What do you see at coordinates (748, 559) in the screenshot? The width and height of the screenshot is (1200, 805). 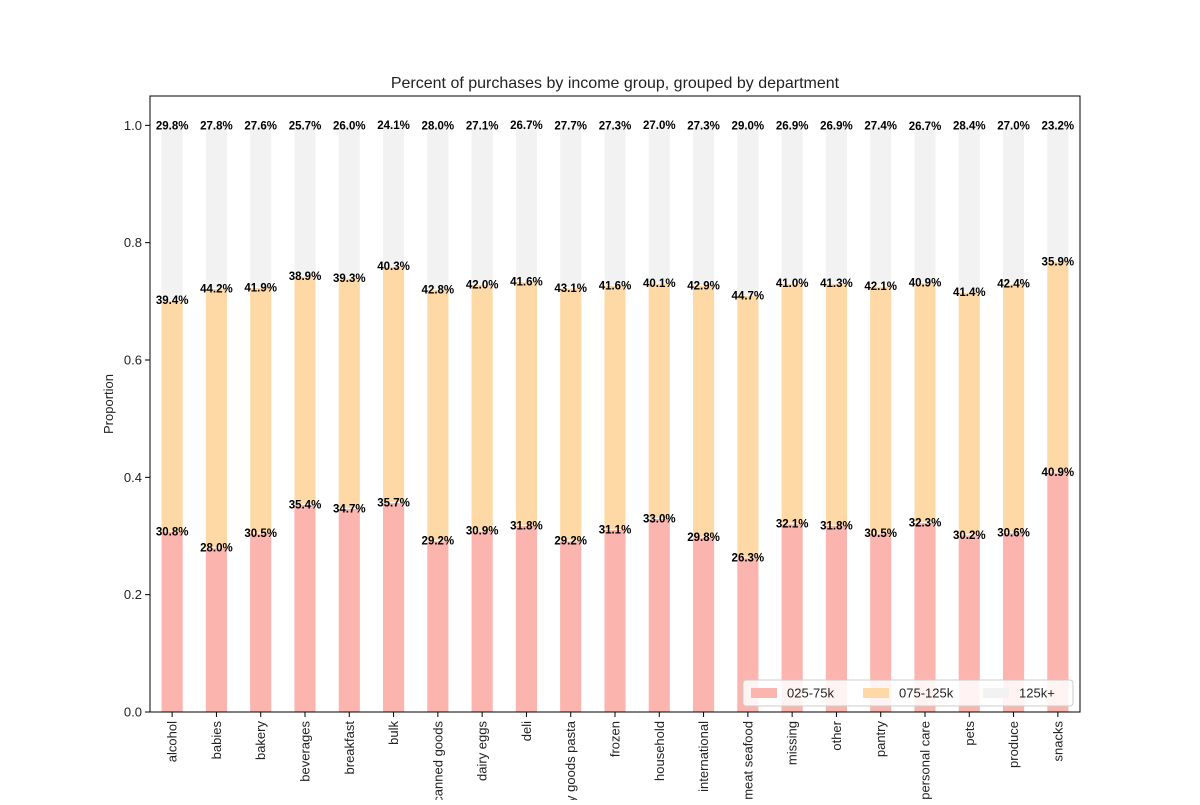 I see `data-label-meat-seafood-025-75k: 26.3%` at bounding box center [748, 559].